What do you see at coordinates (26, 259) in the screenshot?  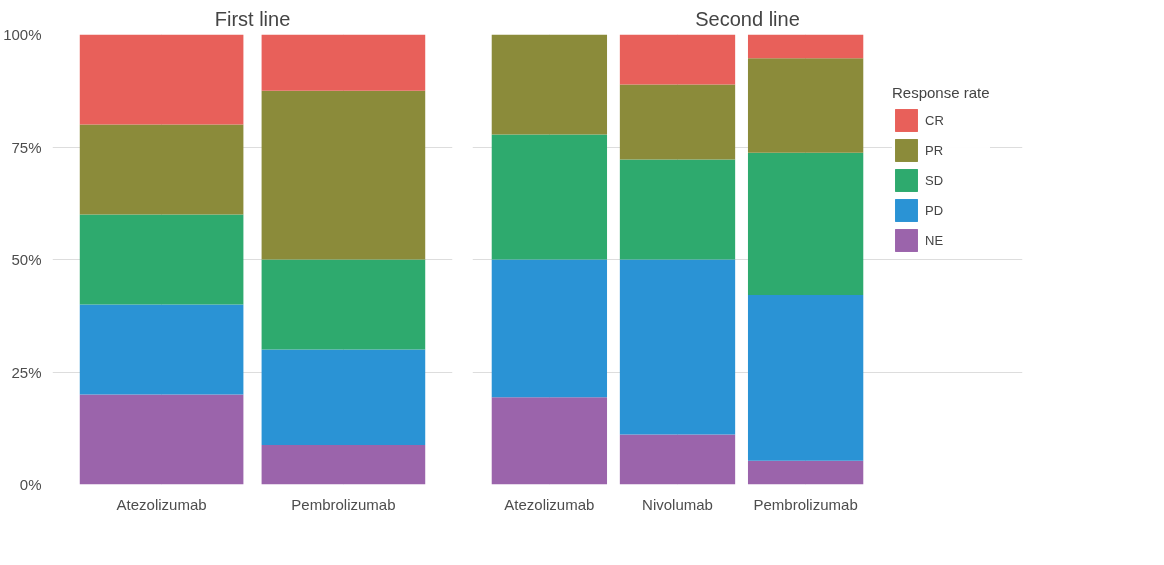 I see `y-tick-label: 50%` at bounding box center [26, 259].